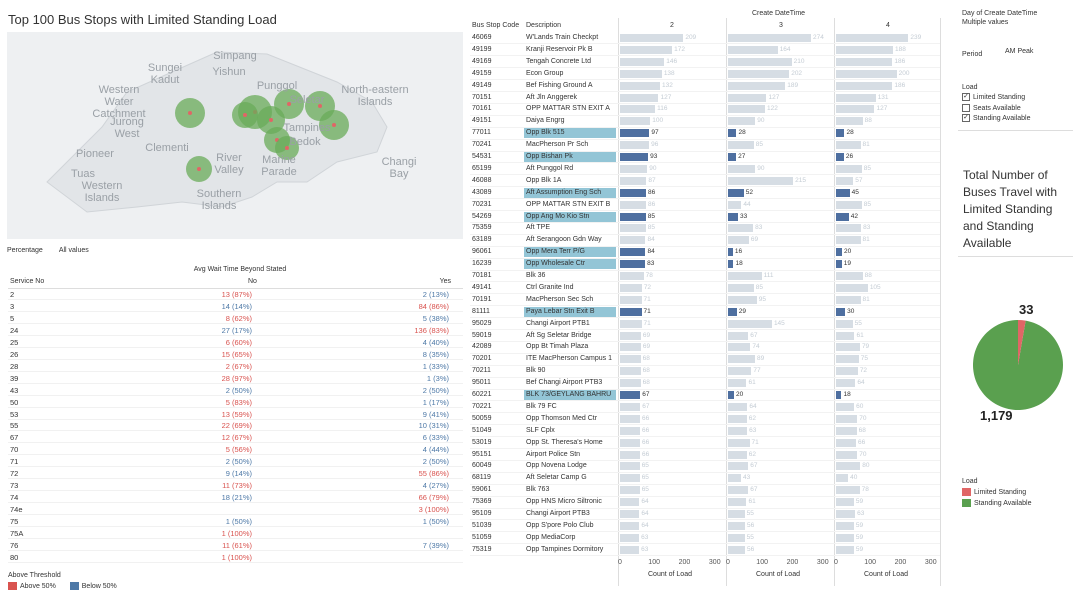 The height and width of the screenshot is (600, 1080). Describe the element at coordinates (235, 510) in the screenshot. I see `table-row: 74e 3 (100%)` at that location.